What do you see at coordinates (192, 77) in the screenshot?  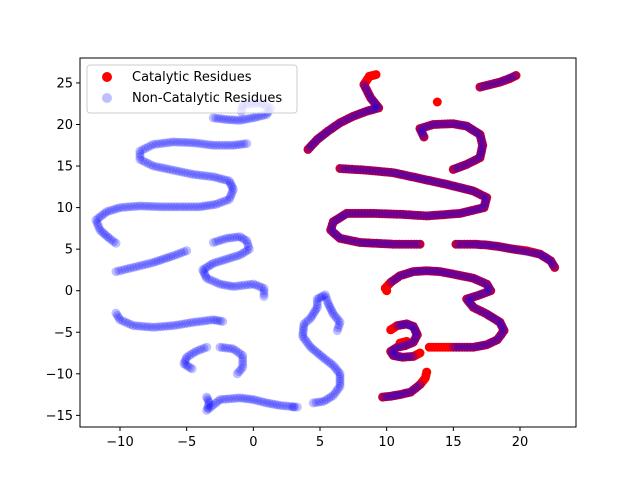 I see `legend-label-catalytic: Catalytic Residues` at bounding box center [192, 77].